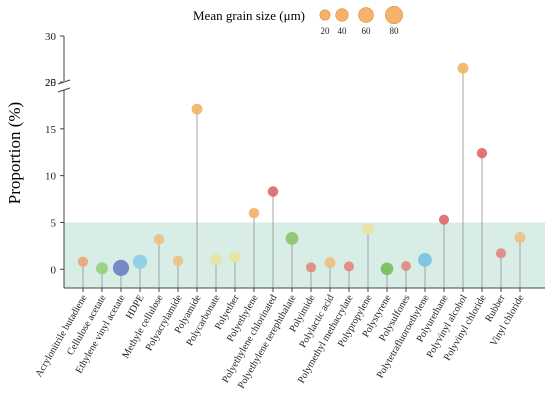 This screenshot has height=401, width=550. What do you see at coordinates (51, 37) in the screenshot?
I see `y-tick-label: 30` at bounding box center [51, 37].